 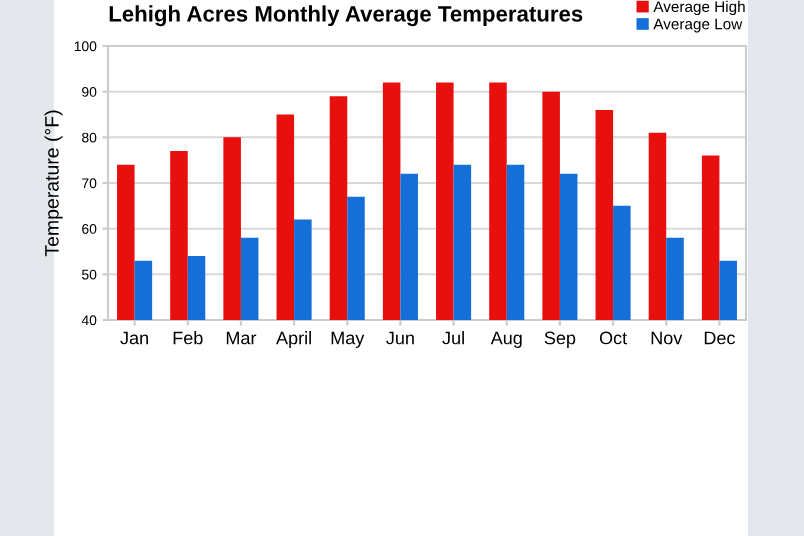 I want to click on x-tick-label: Oct, so click(x=613, y=338).